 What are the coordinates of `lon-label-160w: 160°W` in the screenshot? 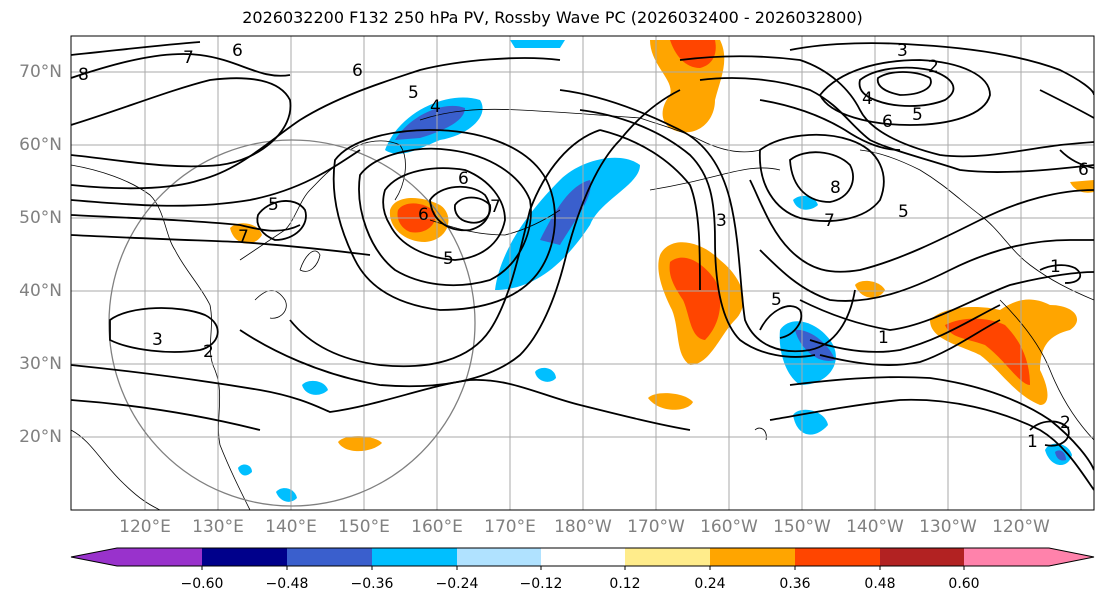 It's located at (729, 527).